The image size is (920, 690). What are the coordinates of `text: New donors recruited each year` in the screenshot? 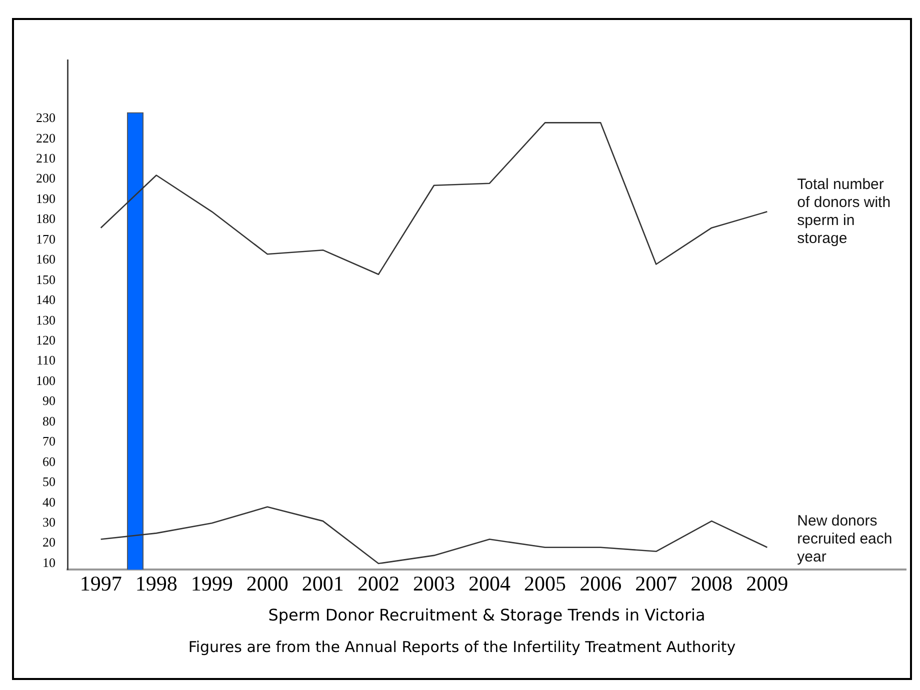 It's located at (844, 539).